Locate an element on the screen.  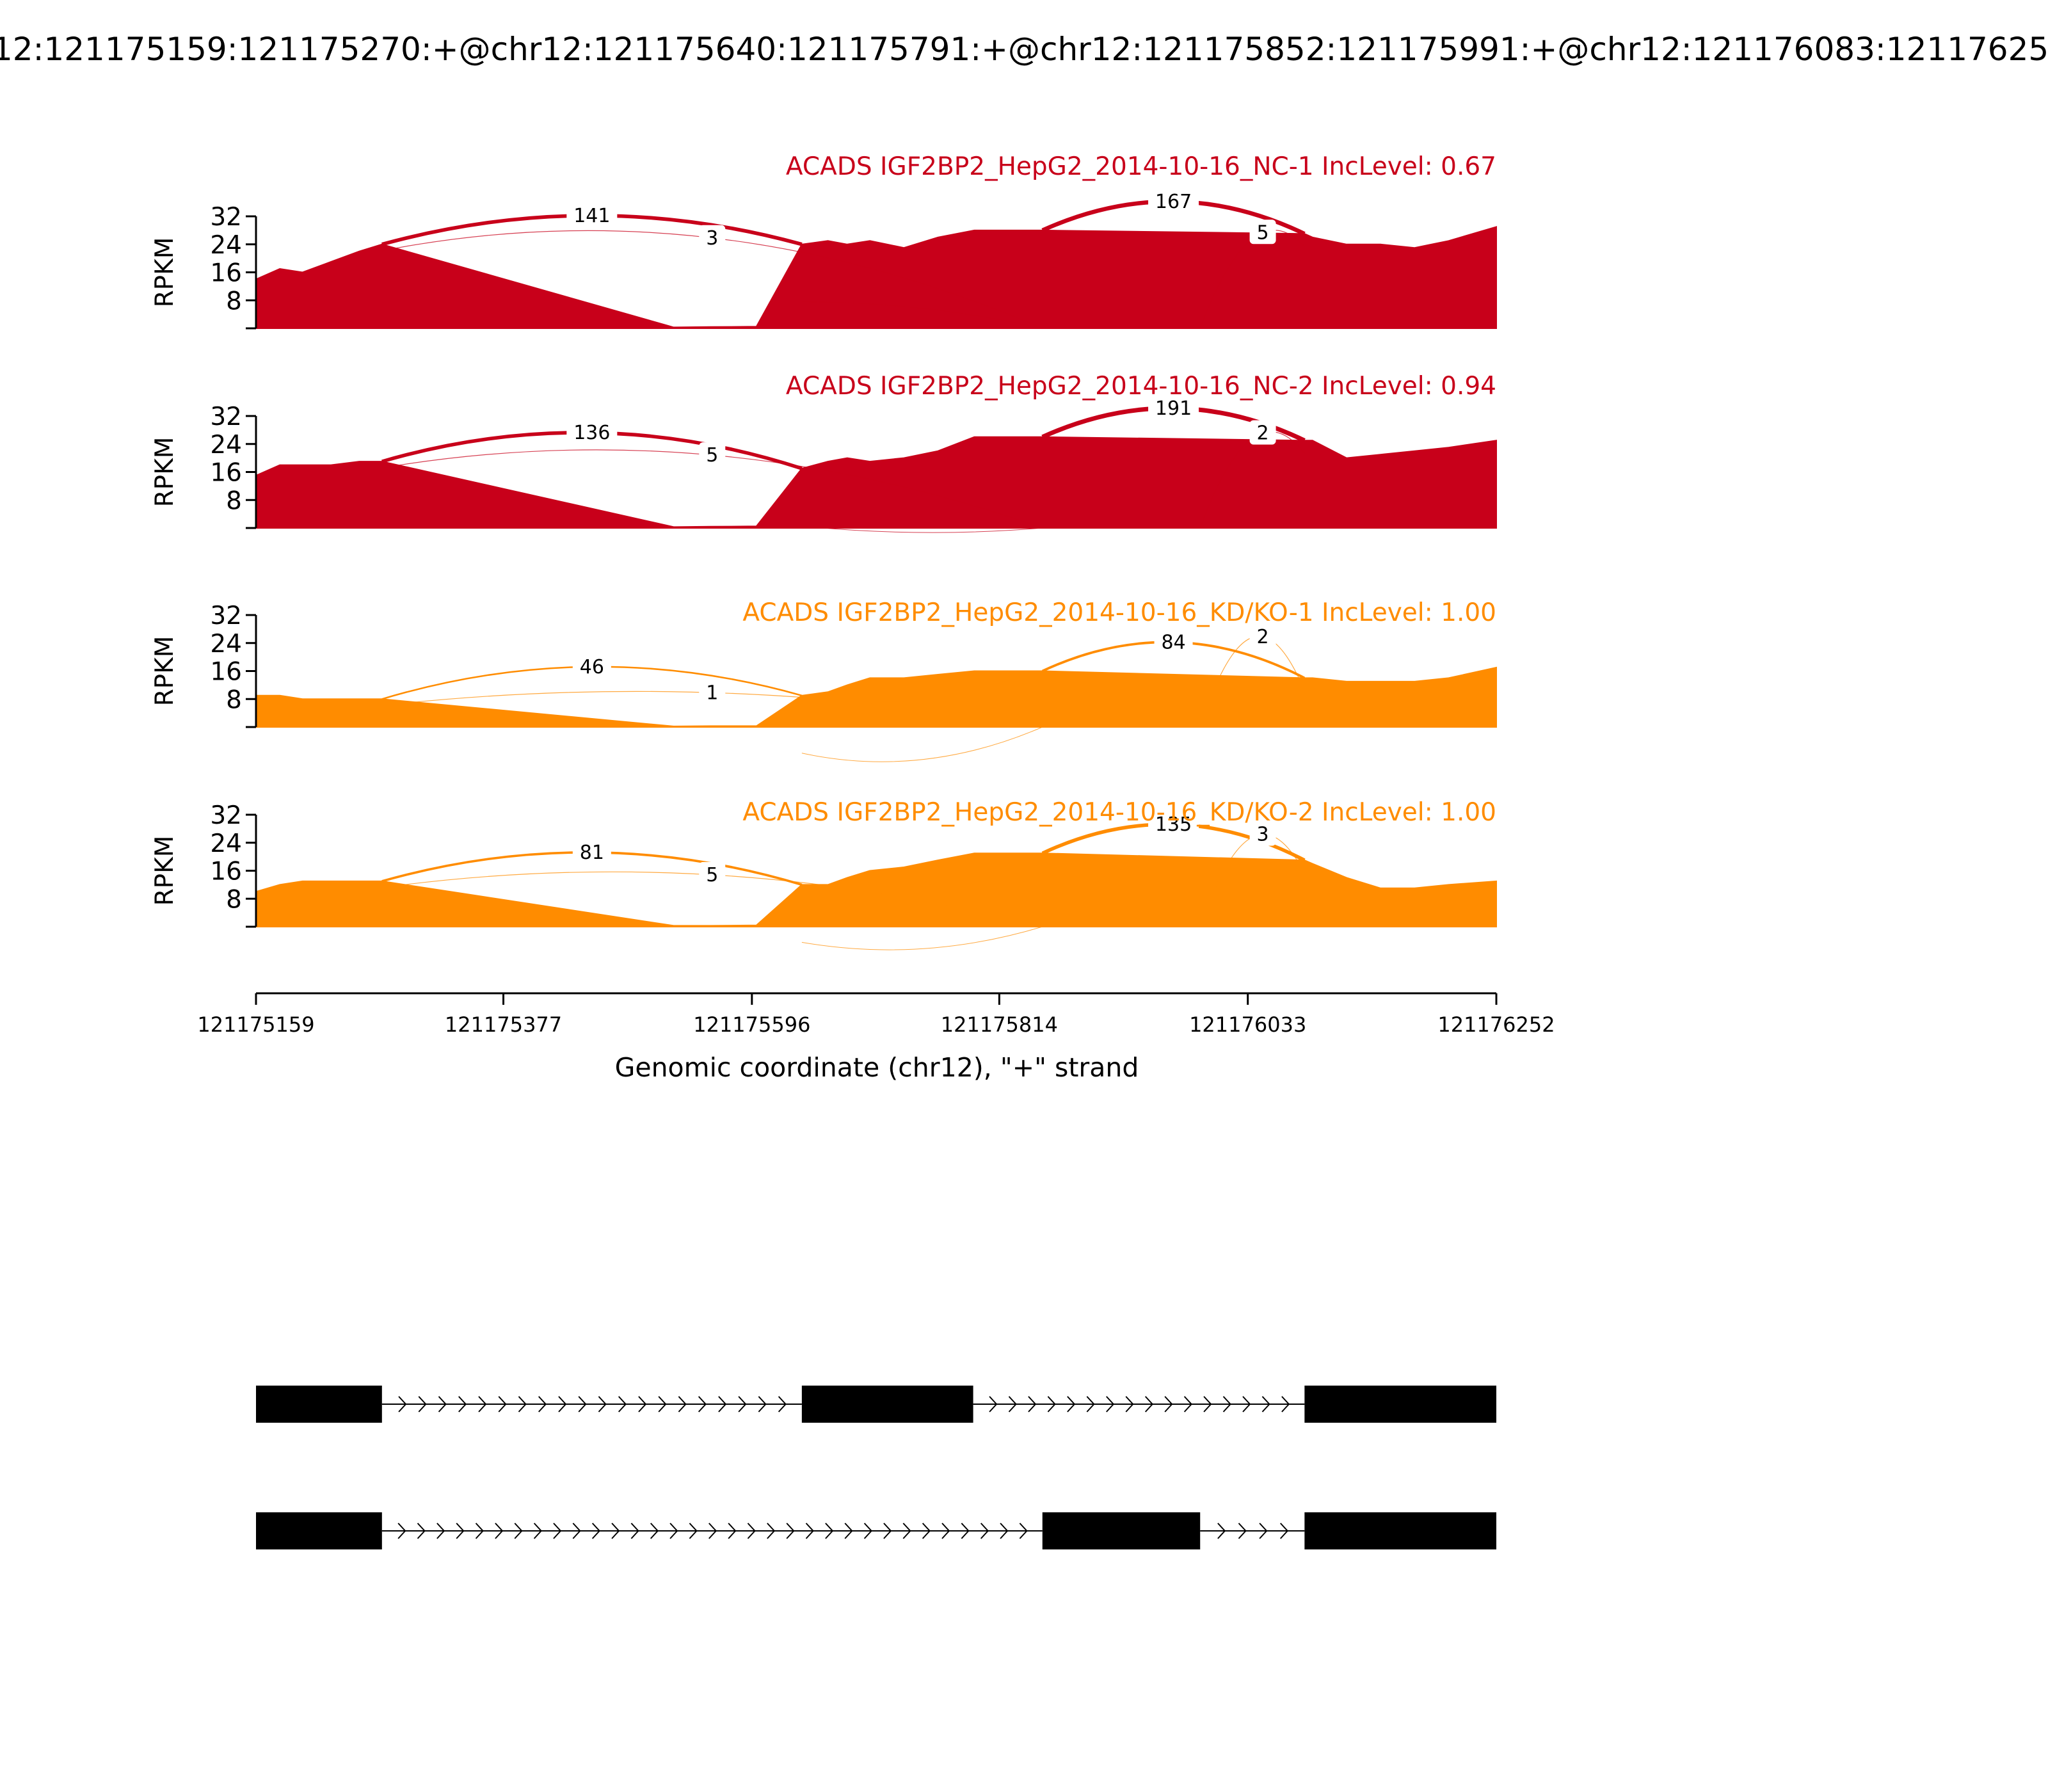
junction-arc is located at coordinates (922, 315).